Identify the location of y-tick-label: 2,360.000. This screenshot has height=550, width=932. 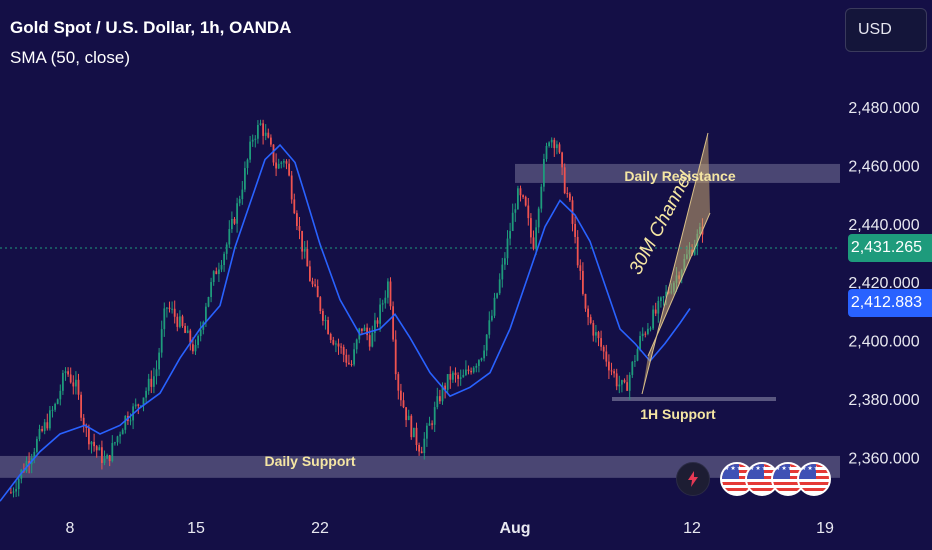
(883, 458).